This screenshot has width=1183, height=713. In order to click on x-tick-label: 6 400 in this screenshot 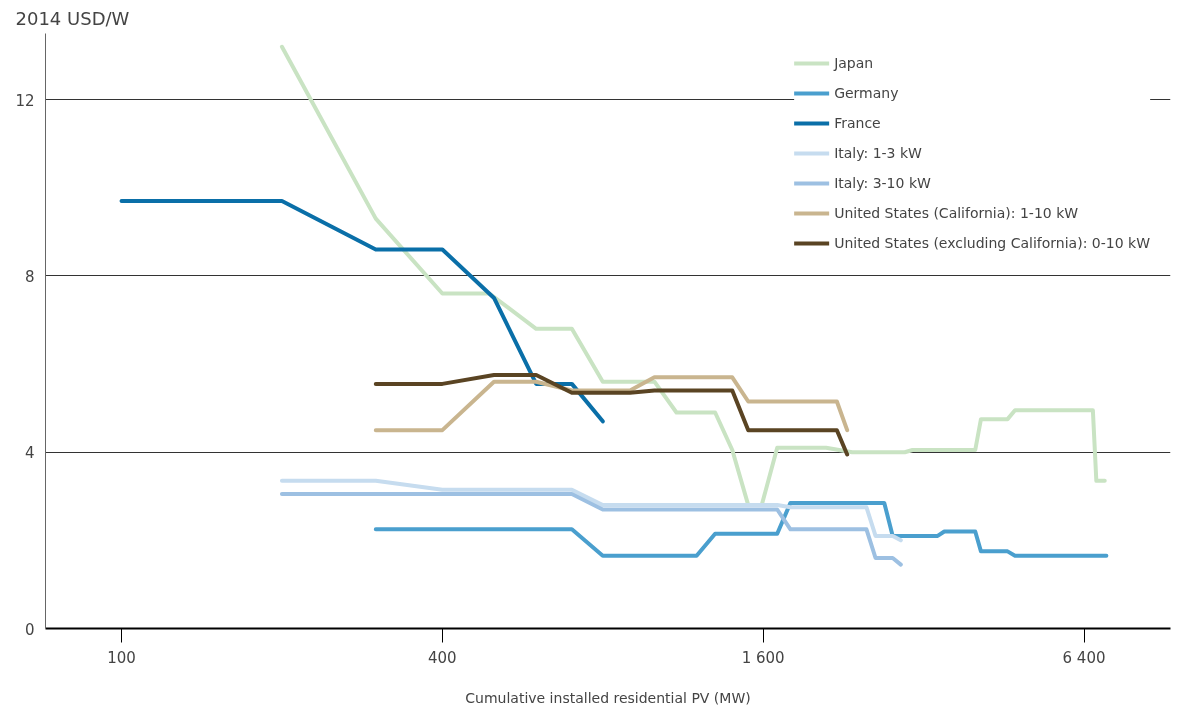, I will do `click(1084, 657)`.